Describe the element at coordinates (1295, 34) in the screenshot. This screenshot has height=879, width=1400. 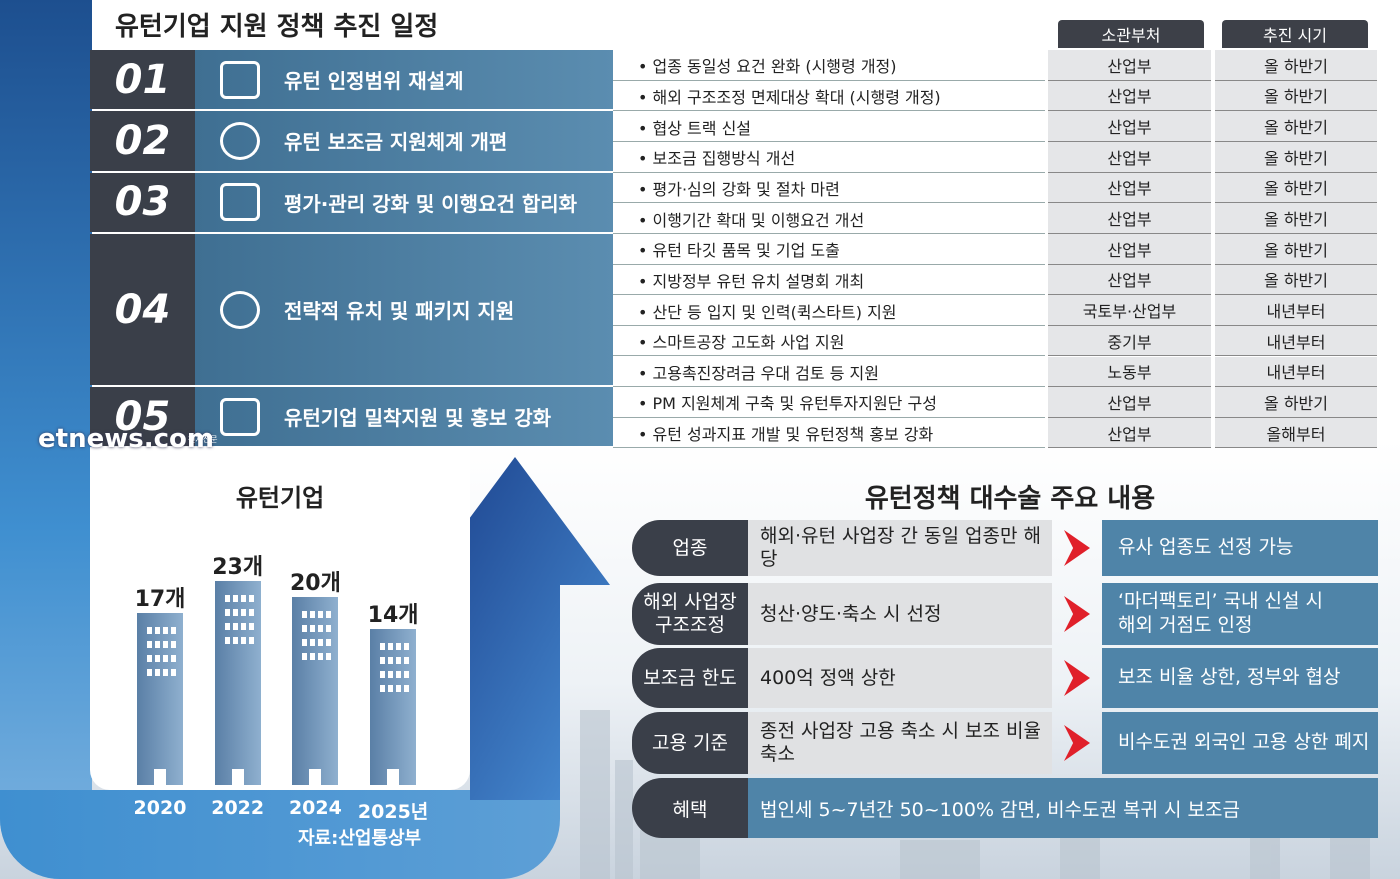
I see `column-header: 추진 시기` at that location.